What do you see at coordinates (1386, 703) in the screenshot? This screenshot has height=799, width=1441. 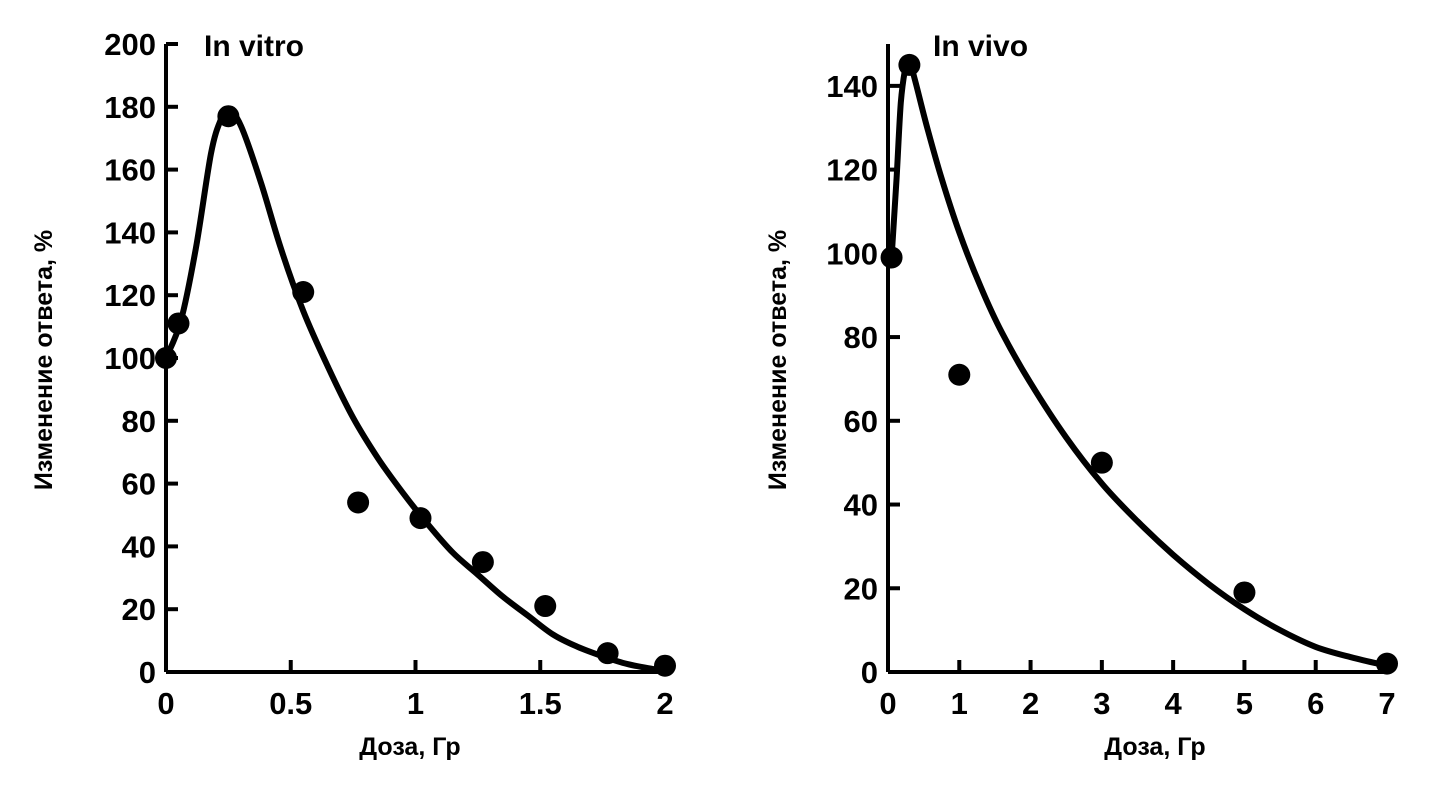 I see `x-tick-label: 7` at bounding box center [1386, 703].